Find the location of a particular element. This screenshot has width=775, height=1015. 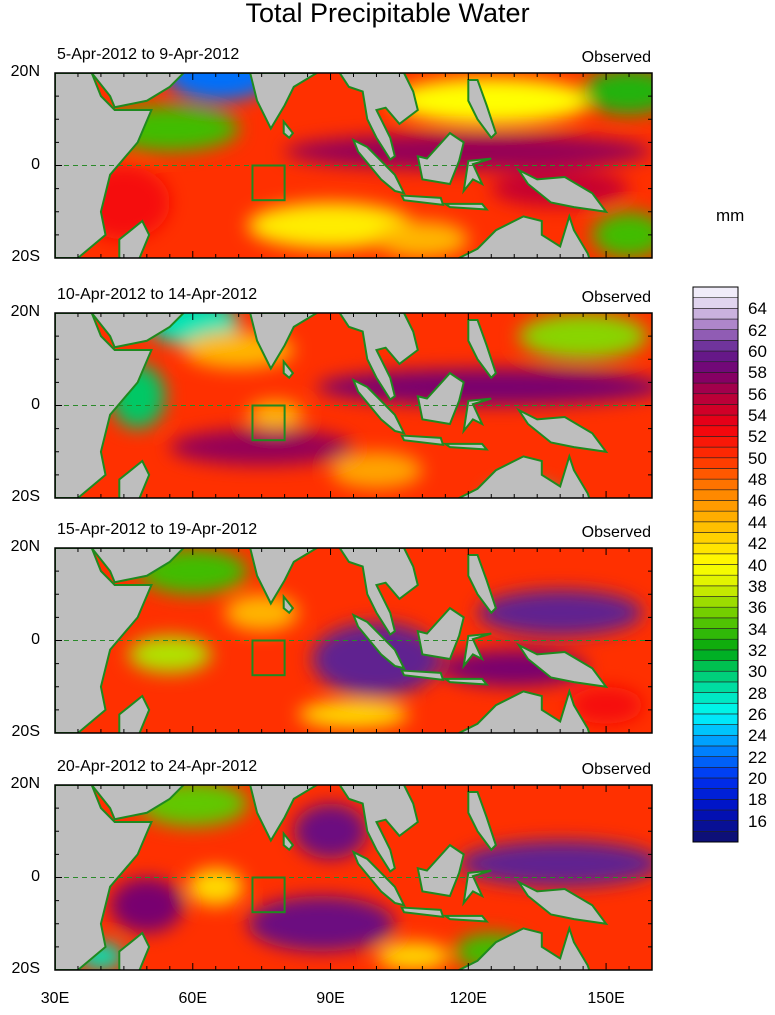

colorbar-label: 52 is located at coordinates (757, 437).